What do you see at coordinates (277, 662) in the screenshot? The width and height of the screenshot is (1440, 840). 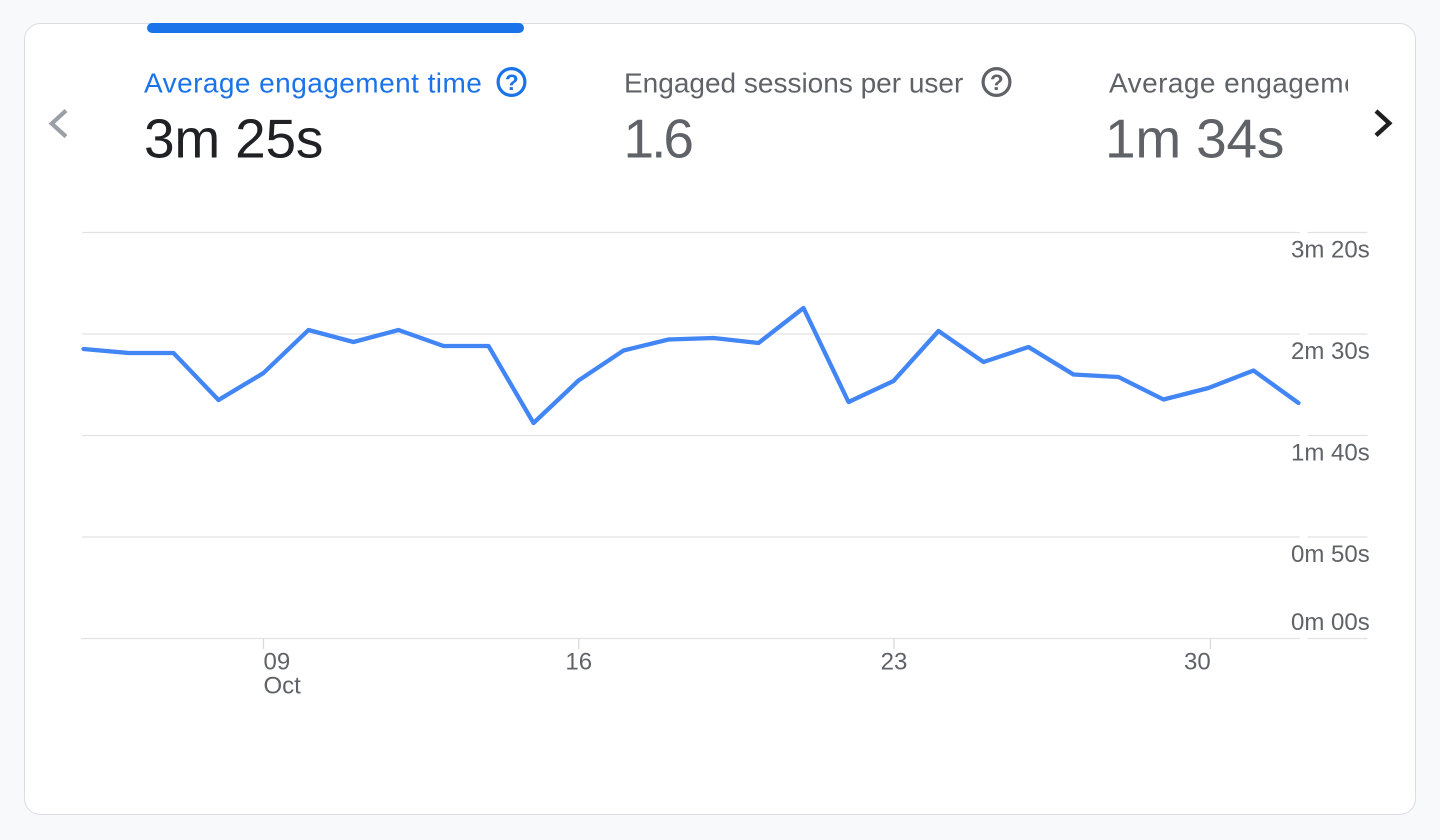 I see `svg-text: 09` at bounding box center [277, 662].